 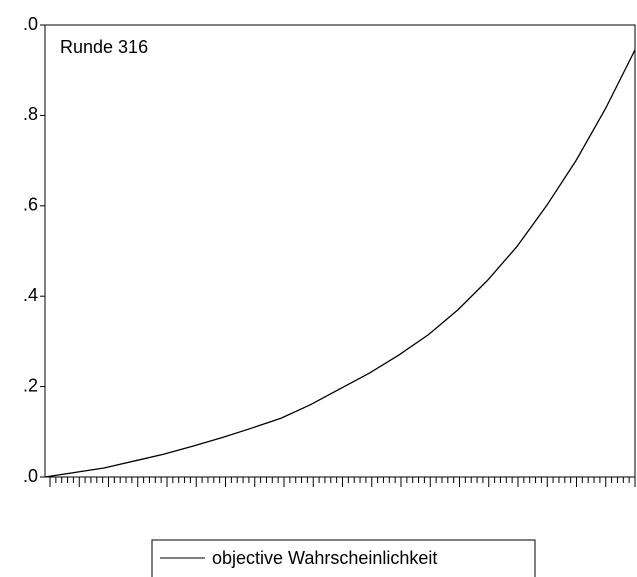 What do you see at coordinates (30, 205) in the screenshot?
I see `y-tick-label: .6` at bounding box center [30, 205].